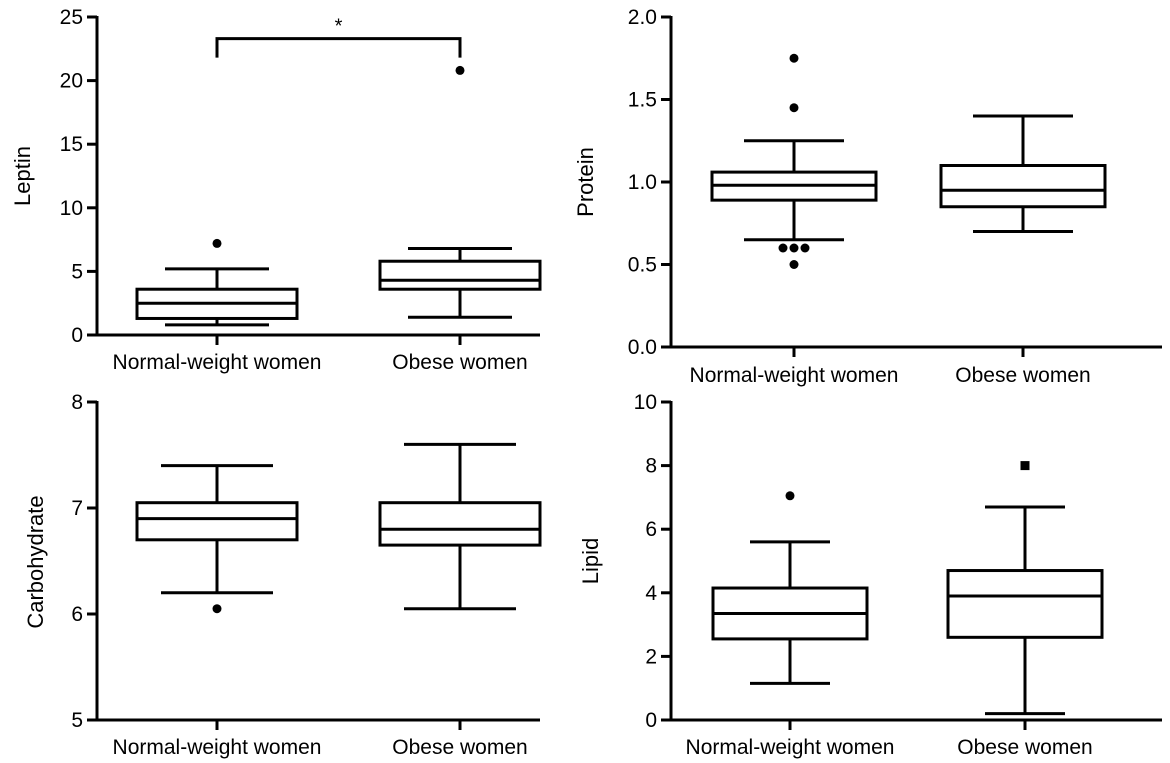  Describe the element at coordinates (642, 100) in the screenshot. I see `y-tick-label: 1.5` at that location.